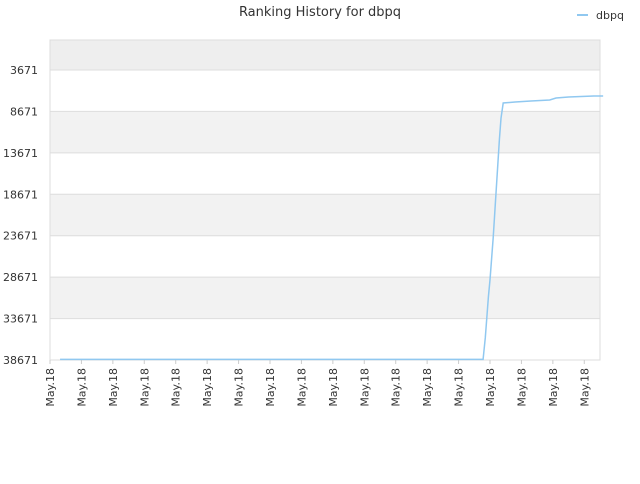  What do you see at coordinates (24, 111) in the screenshot?
I see `y-tick-label: 8671` at bounding box center [24, 111].